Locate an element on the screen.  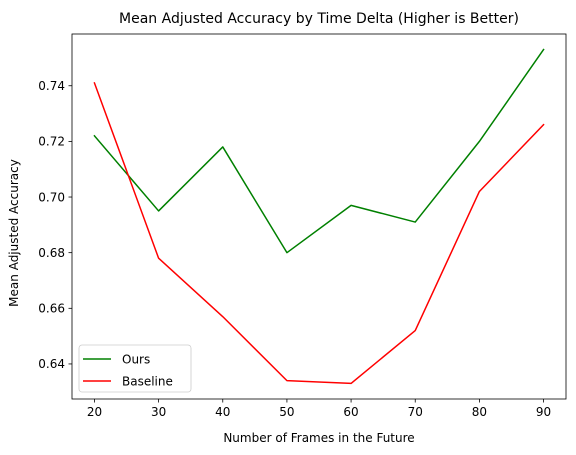
y-tick-label: 0.70 is located at coordinates (51, 197).